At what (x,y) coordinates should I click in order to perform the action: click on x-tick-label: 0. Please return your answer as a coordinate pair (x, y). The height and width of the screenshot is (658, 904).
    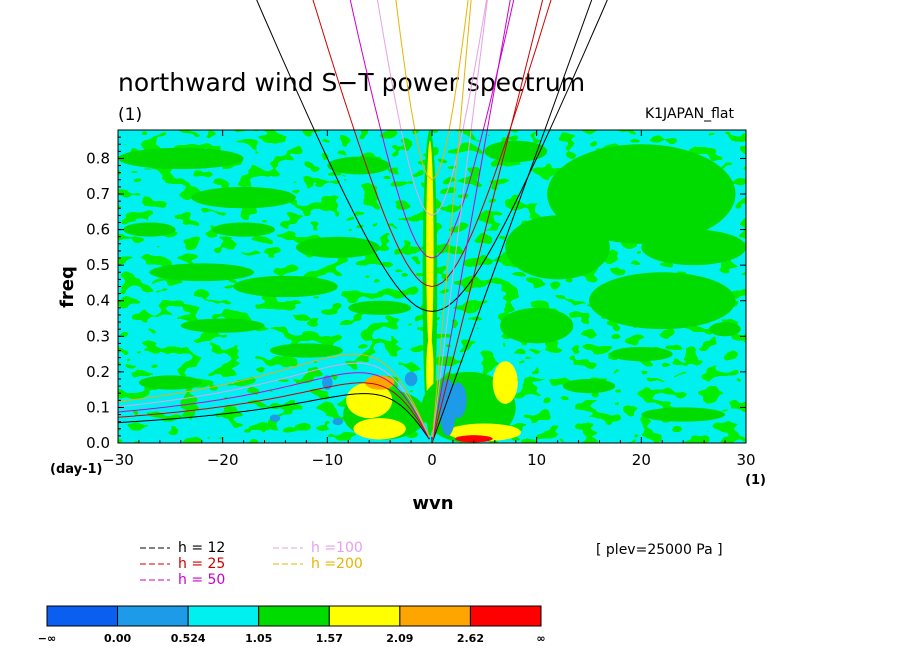
    Looking at the image, I should click on (432, 460).